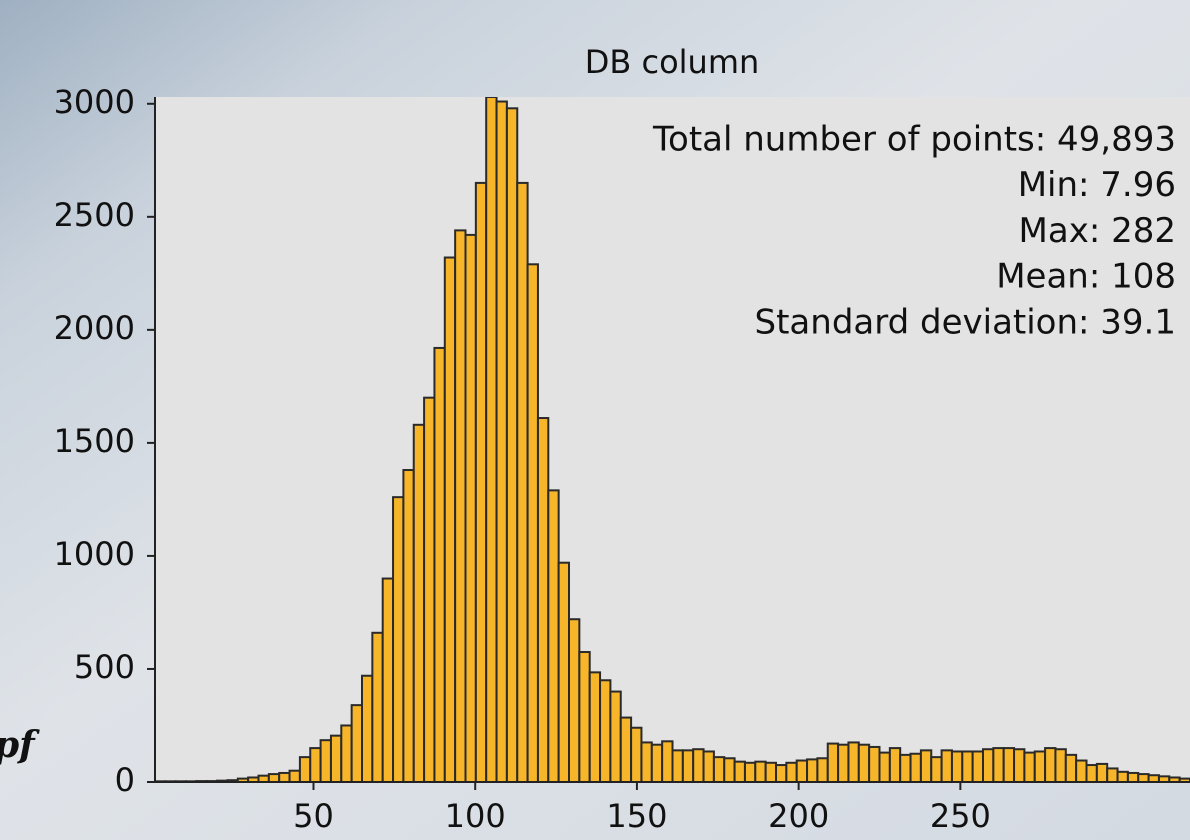 The height and width of the screenshot is (840, 1190). What do you see at coordinates (94, 554) in the screenshot?
I see `y-tick-label: 1000` at bounding box center [94, 554].